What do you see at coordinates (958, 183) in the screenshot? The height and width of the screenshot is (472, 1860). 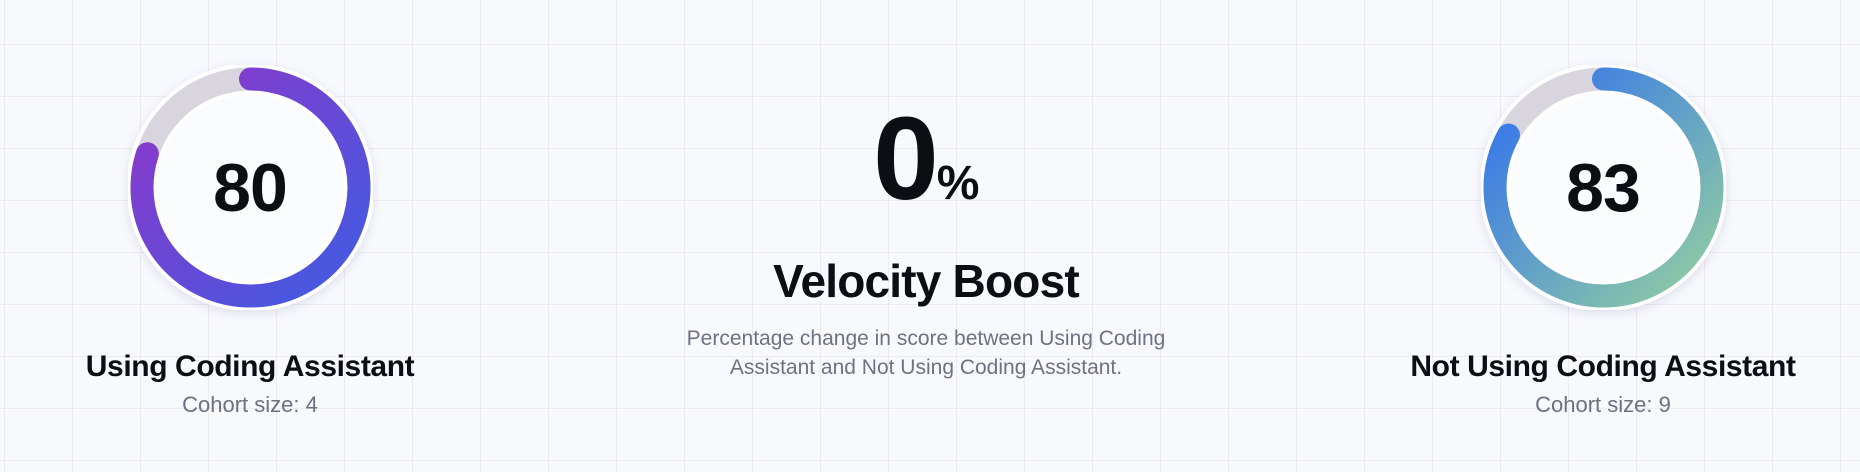 I see `kpi-unit: %` at bounding box center [958, 183].